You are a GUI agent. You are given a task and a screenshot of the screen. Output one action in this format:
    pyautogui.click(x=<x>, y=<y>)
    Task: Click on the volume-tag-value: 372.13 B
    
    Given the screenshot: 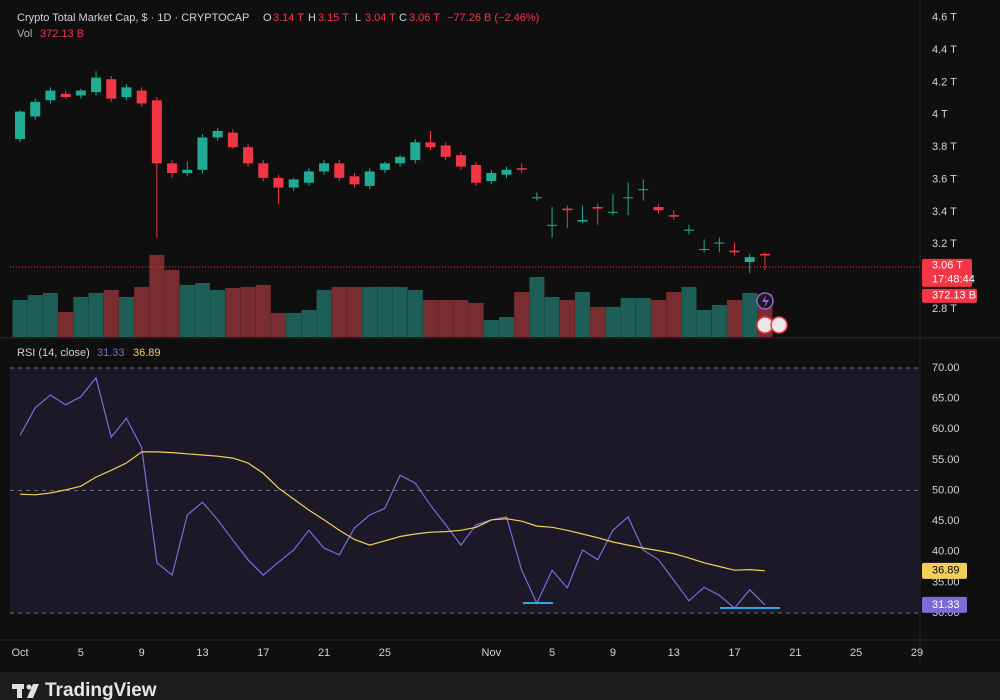 What is the action you would take?
    pyautogui.click(x=954, y=296)
    